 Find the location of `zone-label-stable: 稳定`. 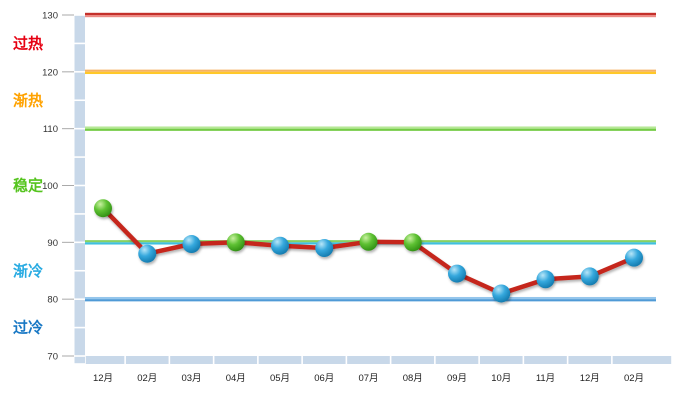

zone-label-stable: 稳定 is located at coordinates (28, 186).